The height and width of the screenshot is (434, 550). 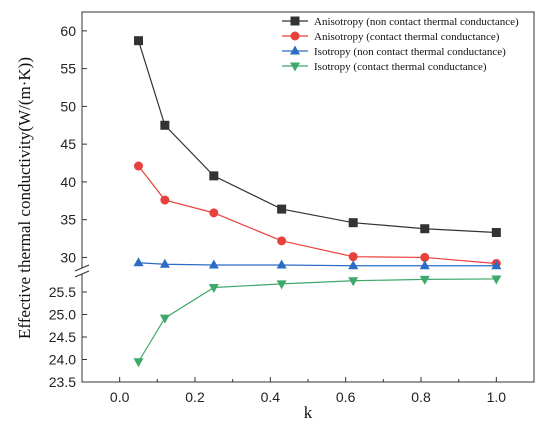 I want to click on x-axis-label: k, so click(x=308, y=412).